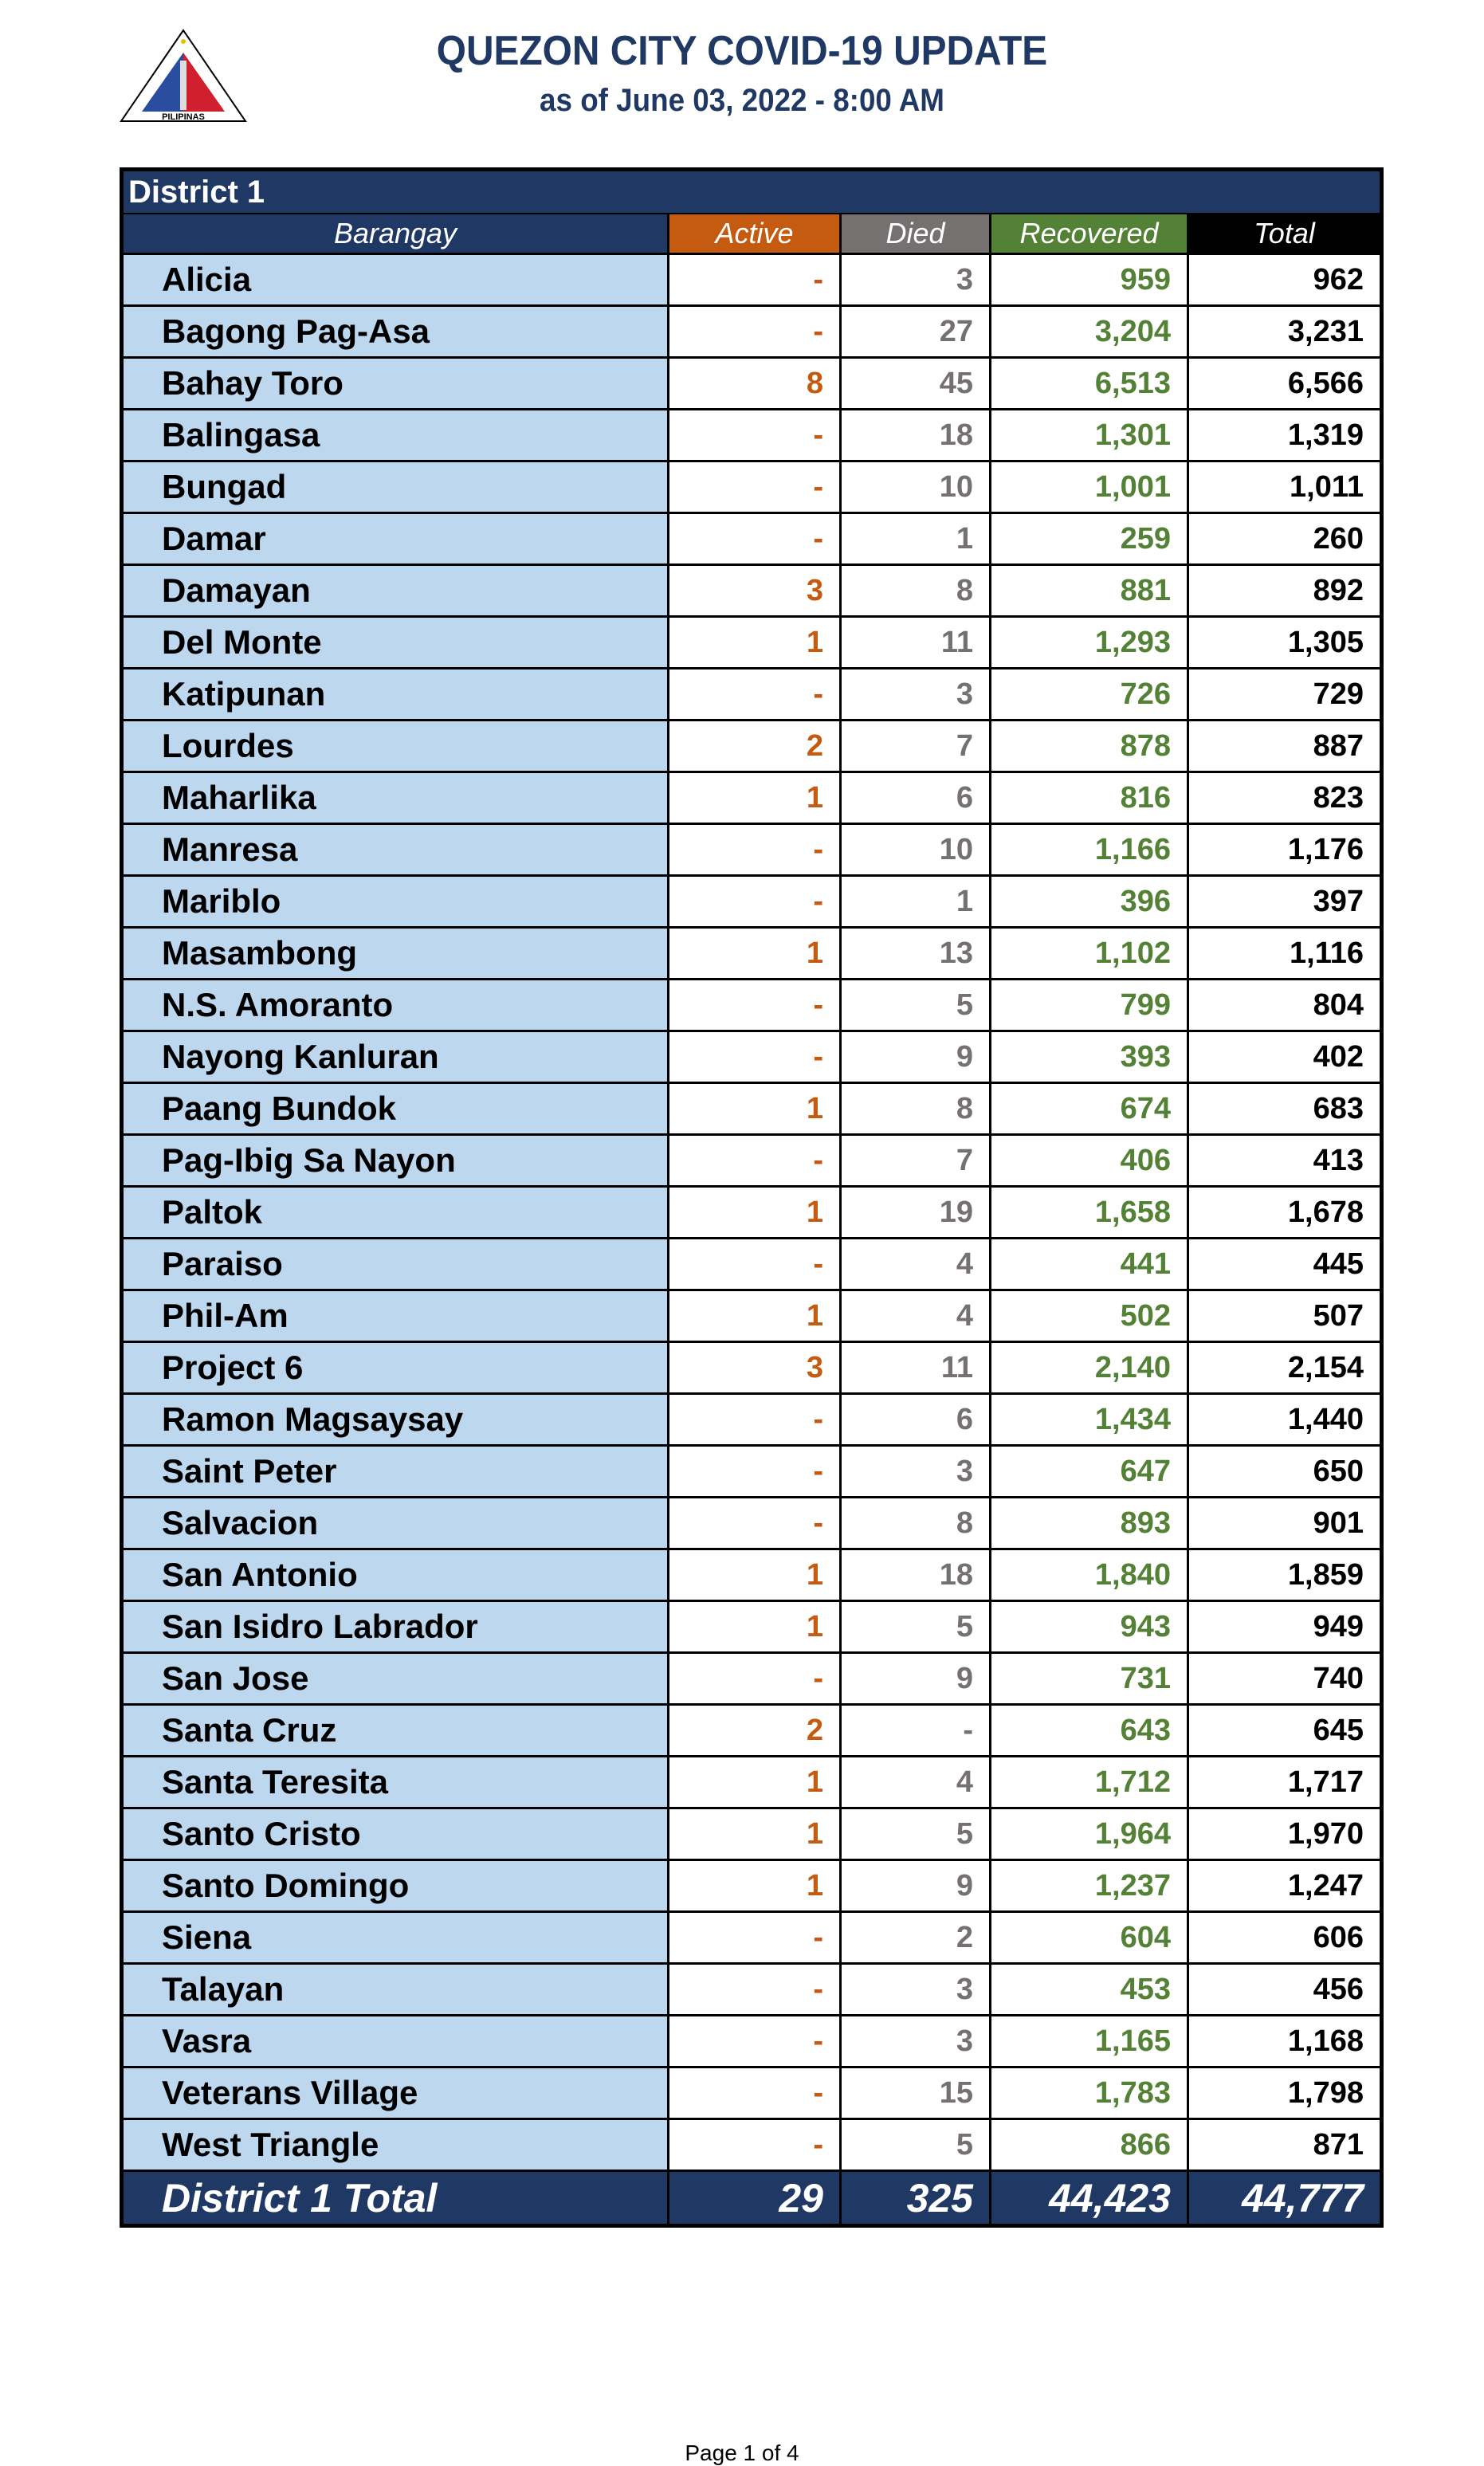 Image resolution: width=1484 pixels, height=2466 pixels. What do you see at coordinates (395, 1834) in the screenshot?
I see `barangay-cell: Santo Cristo` at bounding box center [395, 1834].